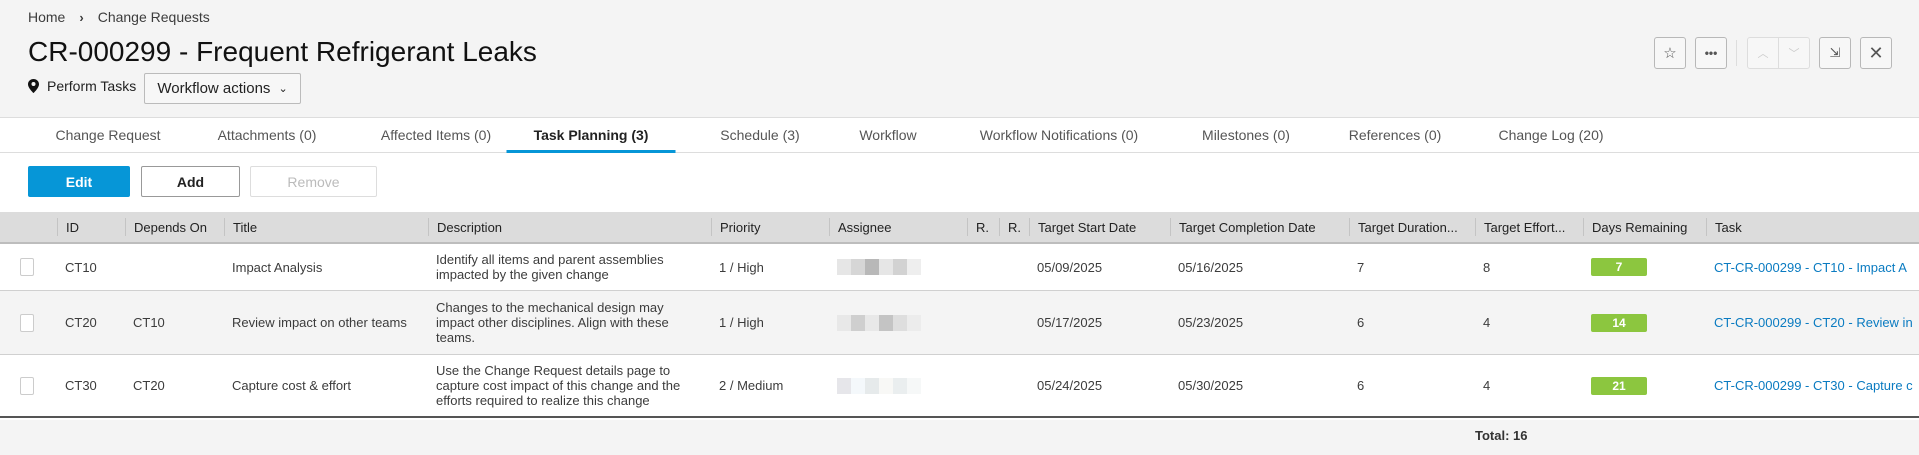  I want to click on chevron-up-icon: ︿, so click(1763, 54).